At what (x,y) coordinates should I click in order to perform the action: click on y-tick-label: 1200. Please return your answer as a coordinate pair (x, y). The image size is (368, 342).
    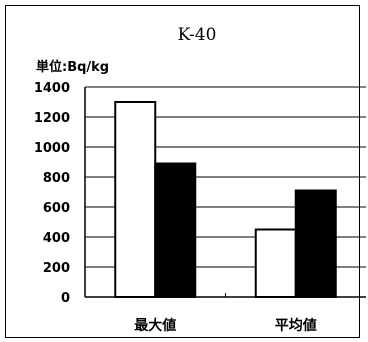
    Looking at the image, I should click on (52, 118).